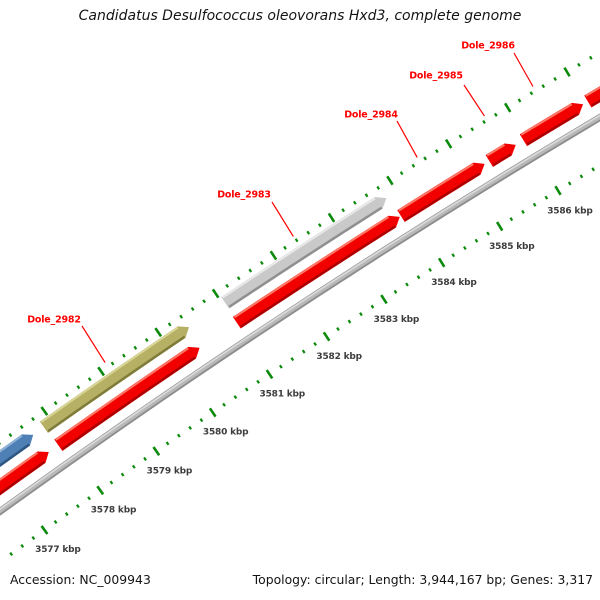 The width and height of the screenshot is (600, 600). What do you see at coordinates (397, 320) in the screenshot?
I see `kbp-tick-label: 3583 kbp` at bounding box center [397, 320].